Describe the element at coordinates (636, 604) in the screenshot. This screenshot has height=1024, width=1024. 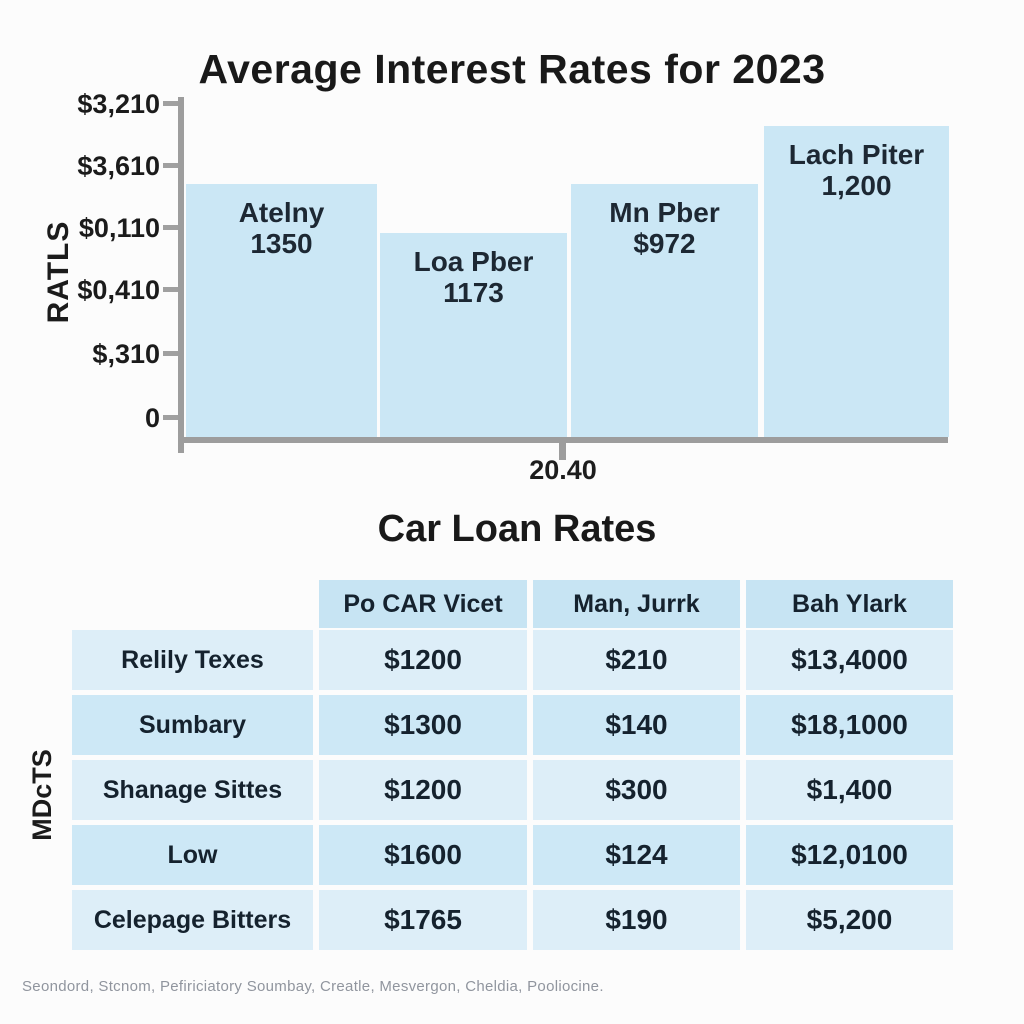
I see `column-header: Man, Jurrk` at that location.